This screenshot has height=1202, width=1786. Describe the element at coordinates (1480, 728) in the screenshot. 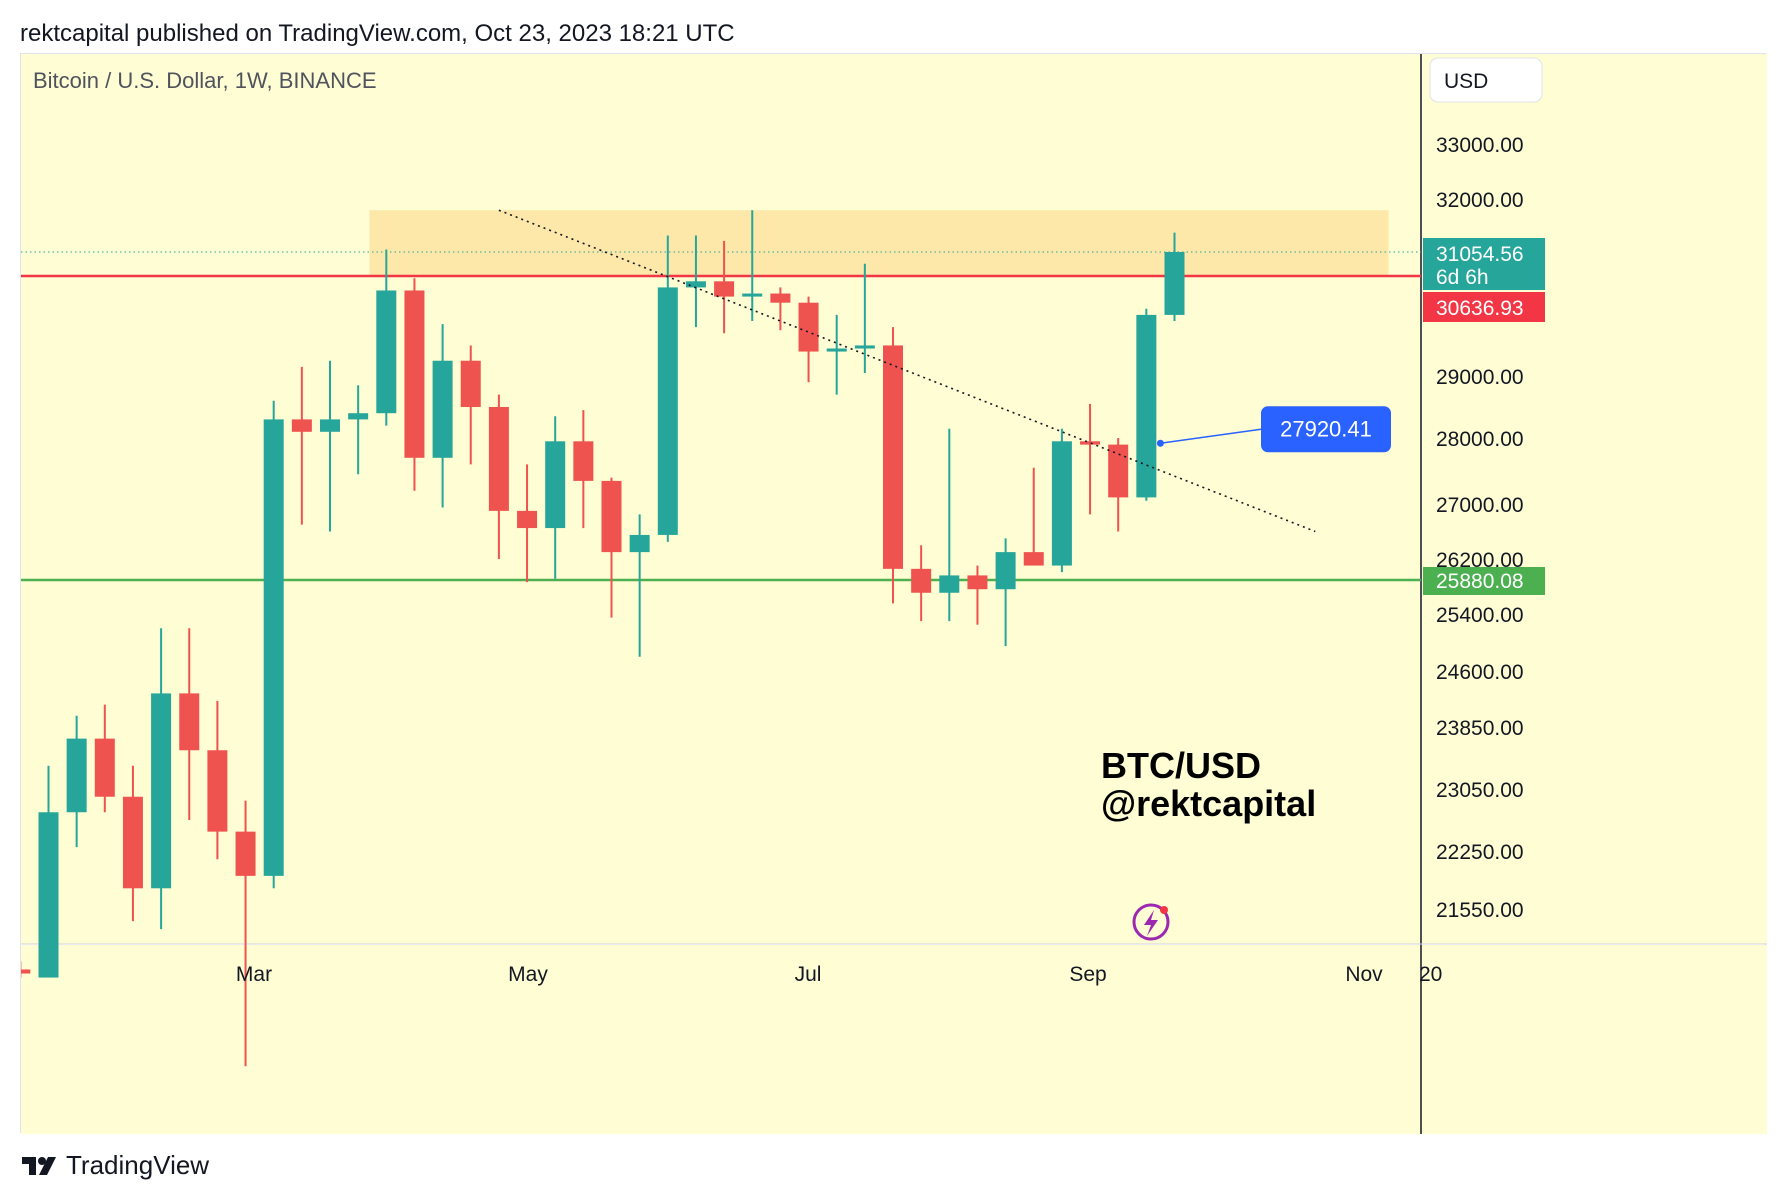

I see `y-tick-label: 23850.00` at that location.